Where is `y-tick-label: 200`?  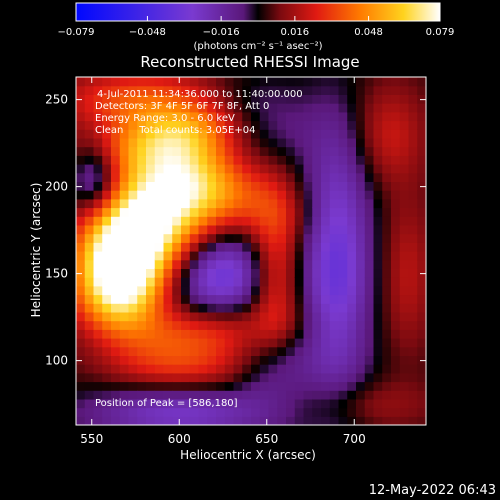 y-tick-label: 200 is located at coordinates (56, 187).